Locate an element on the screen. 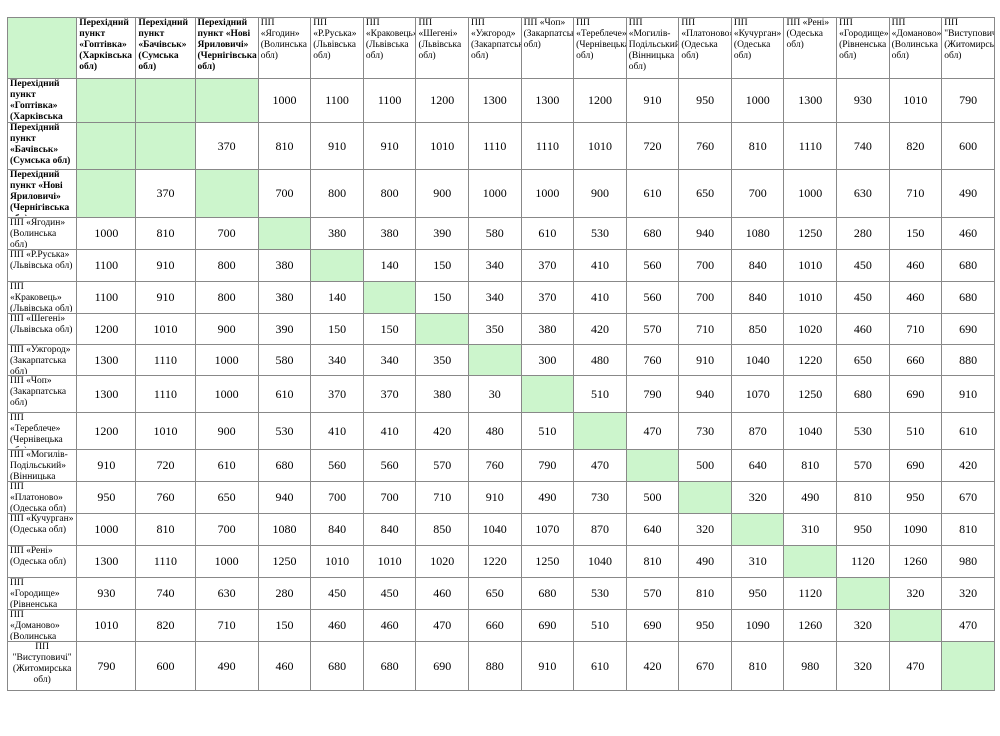 This screenshot has height=736, width=1000. row-header: ПП «Тереблече» (Чернівецька обл) is located at coordinates (42, 431).